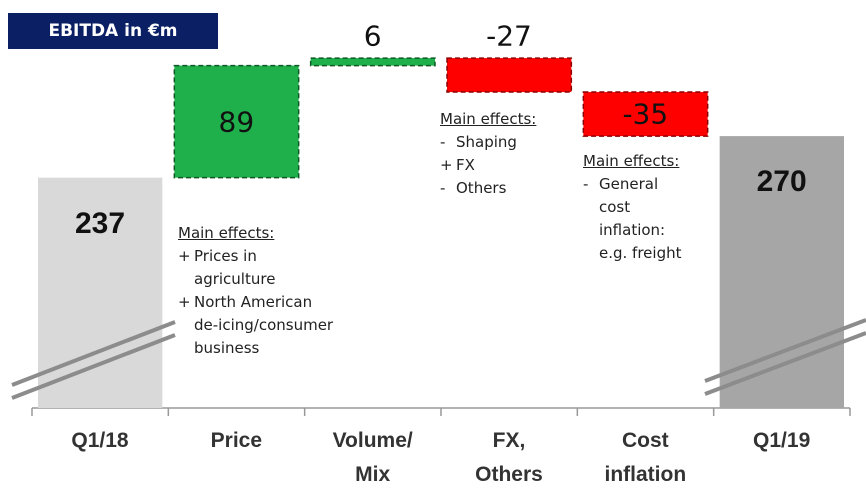 The image size is (866, 492). What do you see at coordinates (640, 218) in the screenshot?
I see `annotation-text: General cost inflation: e.g. freight` at bounding box center [640, 218].